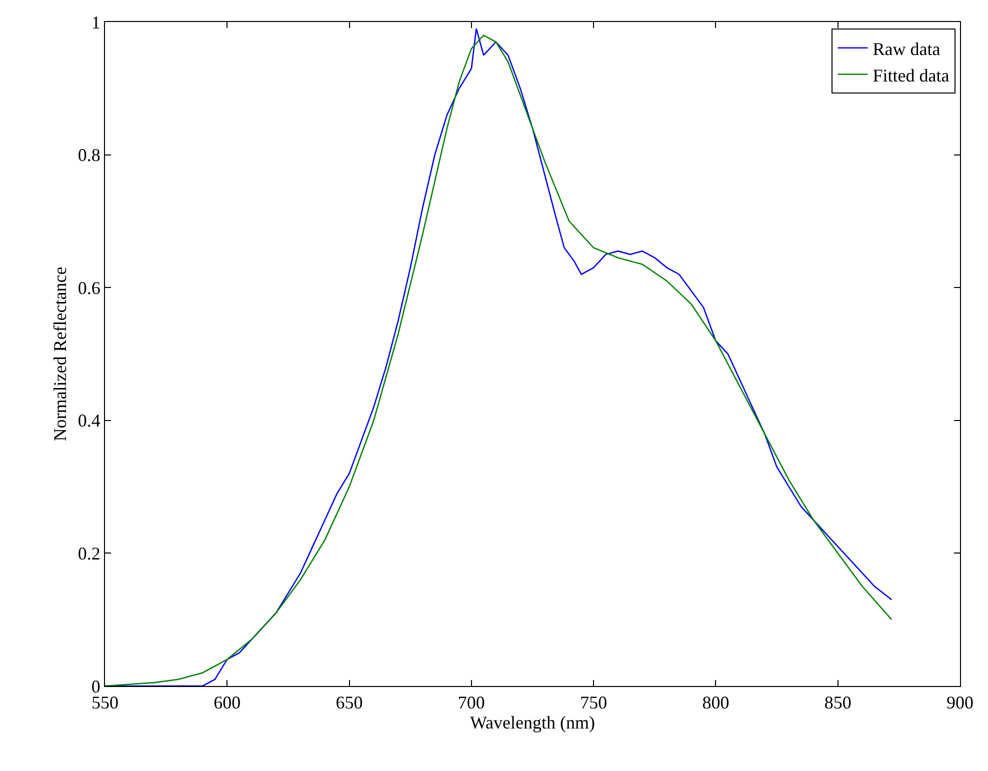 Image resolution: width=988 pixels, height=771 pixels. Describe the element at coordinates (716, 702) in the screenshot. I see `x-tick-label: 800` at that location.